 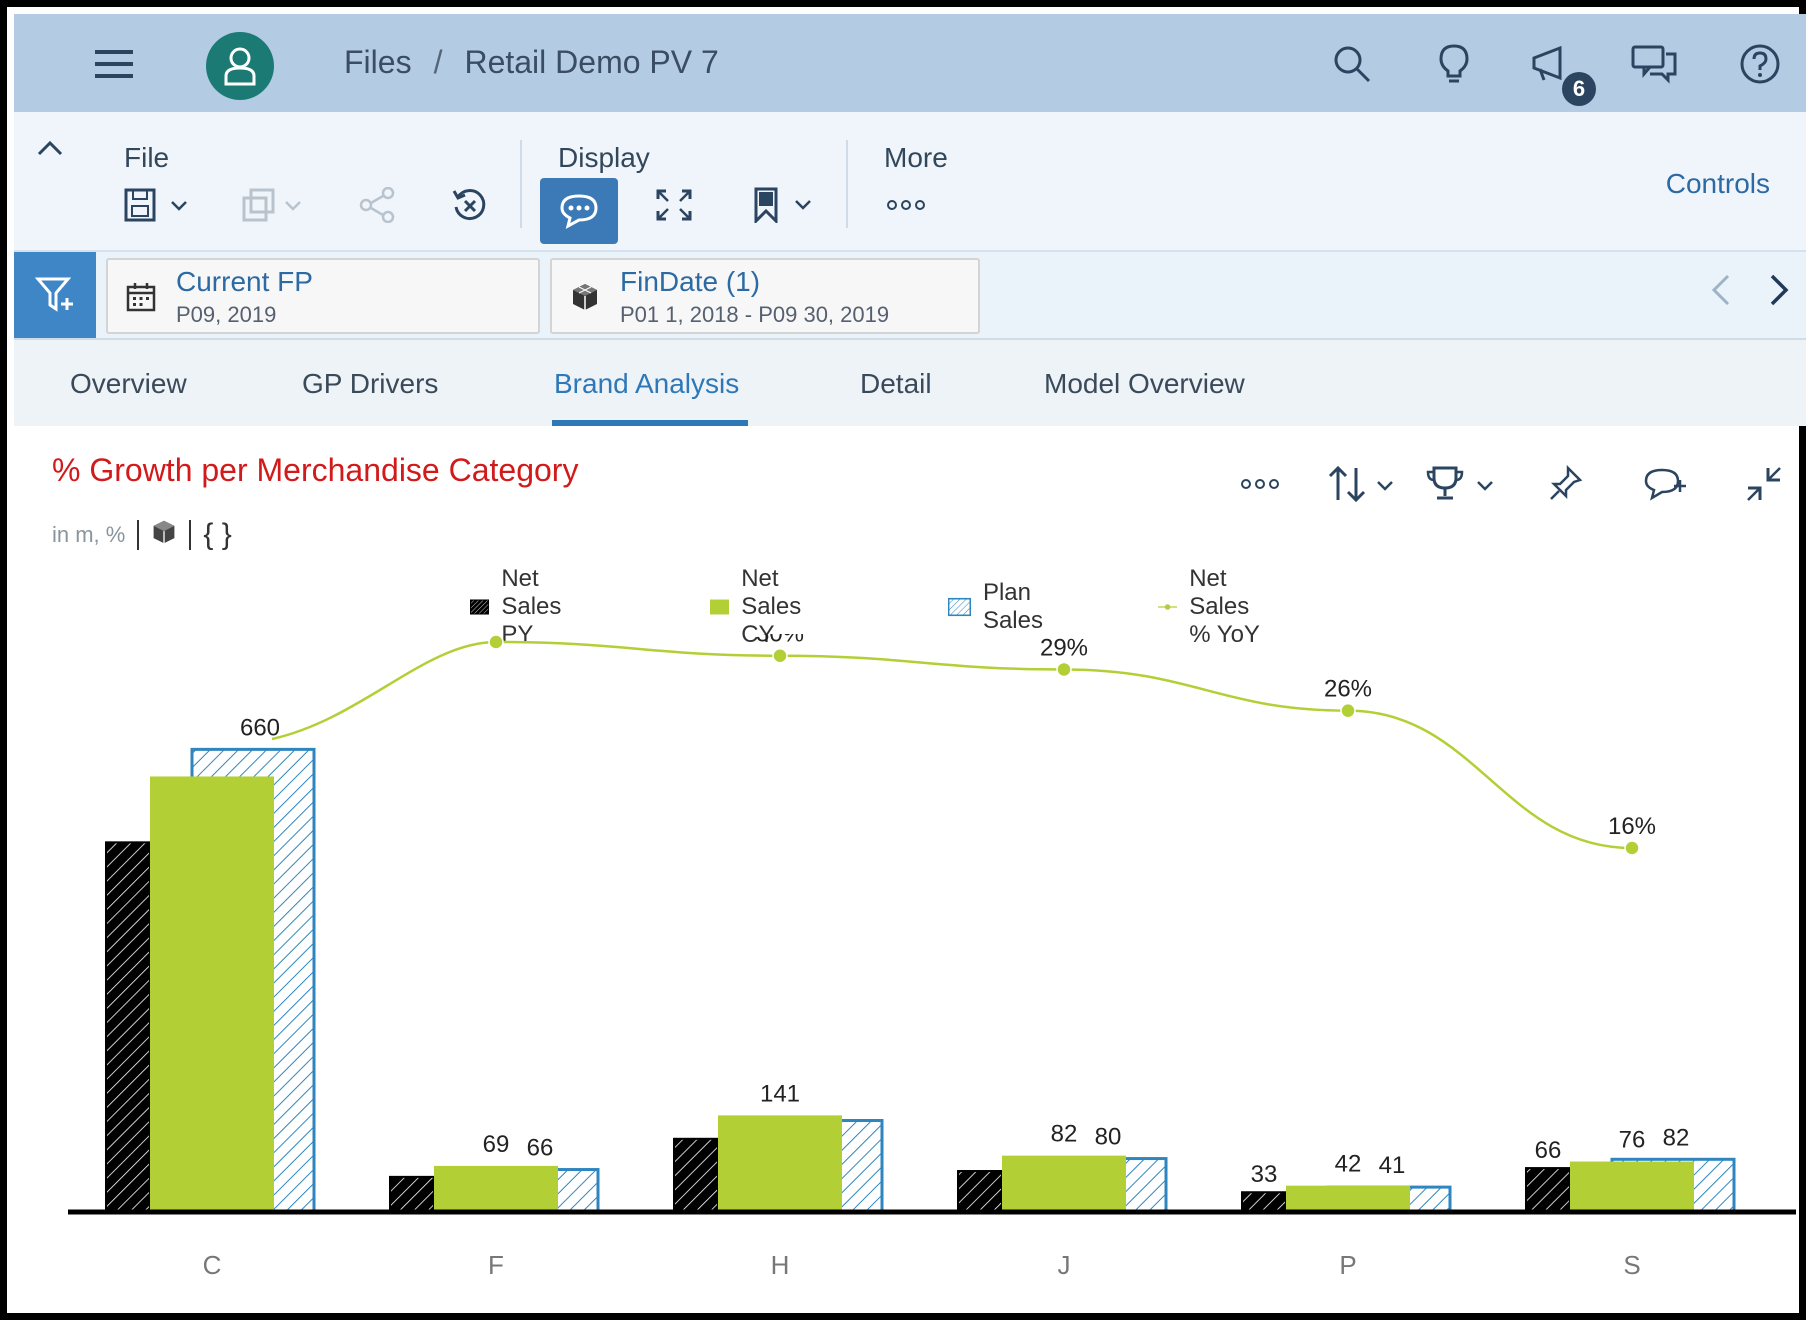 I want to click on data-label-yoy: 29%, so click(x=1064, y=647).